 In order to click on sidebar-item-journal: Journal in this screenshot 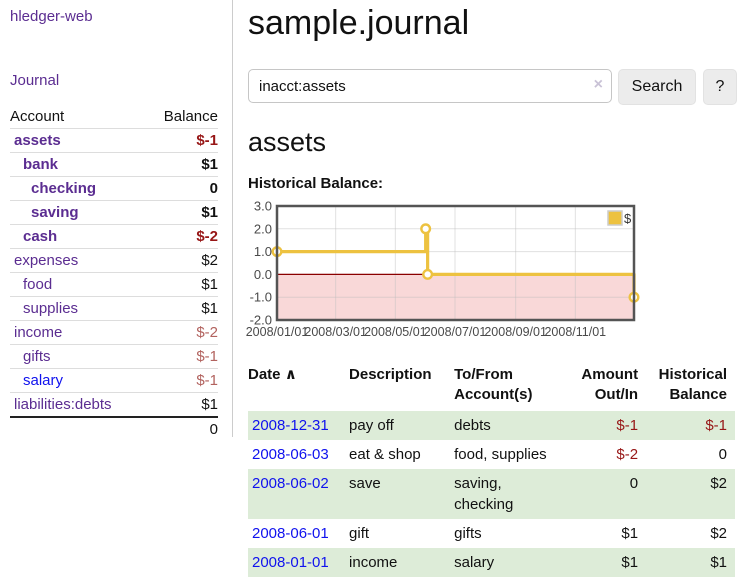, I will do `click(35, 80)`.